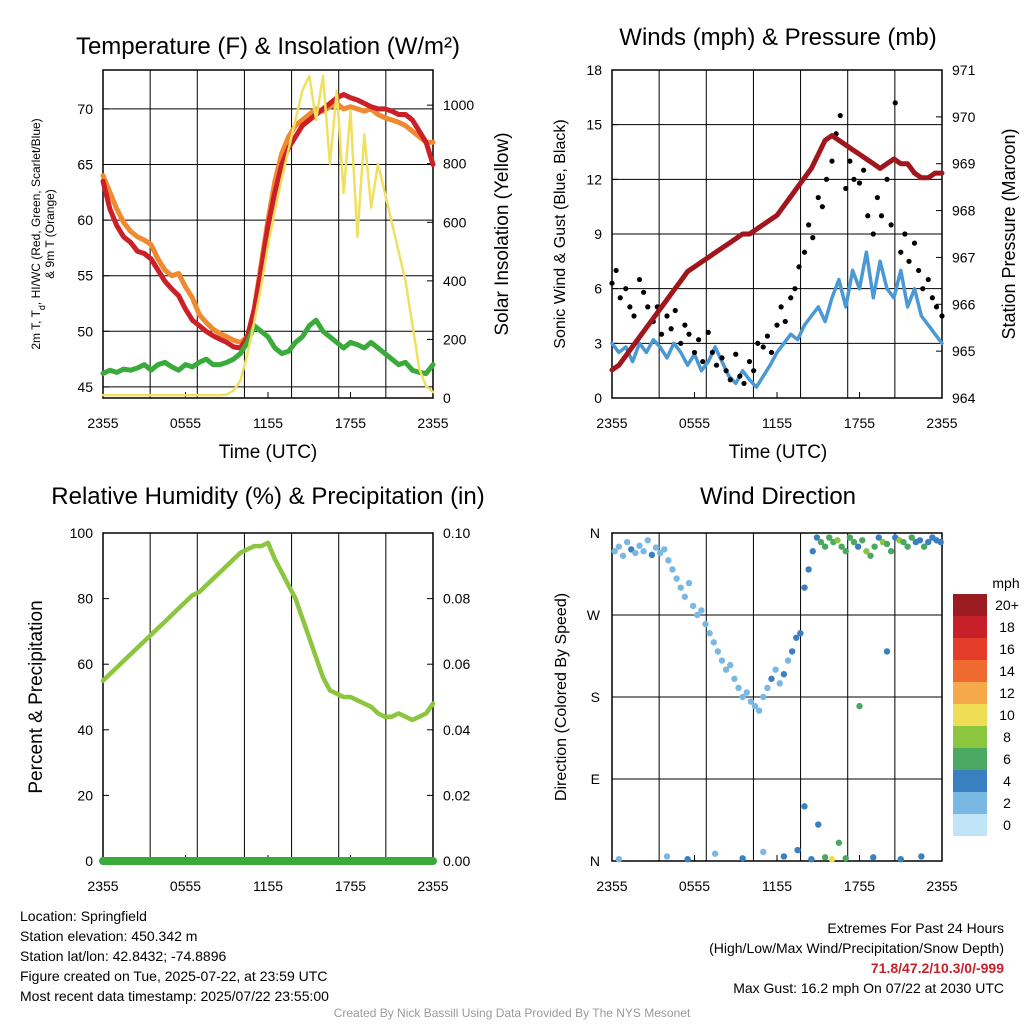 The width and height of the screenshot is (1024, 1024). What do you see at coordinates (432, 423) in the screenshot?
I see `x-tick-label: 2355` at bounding box center [432, 423].